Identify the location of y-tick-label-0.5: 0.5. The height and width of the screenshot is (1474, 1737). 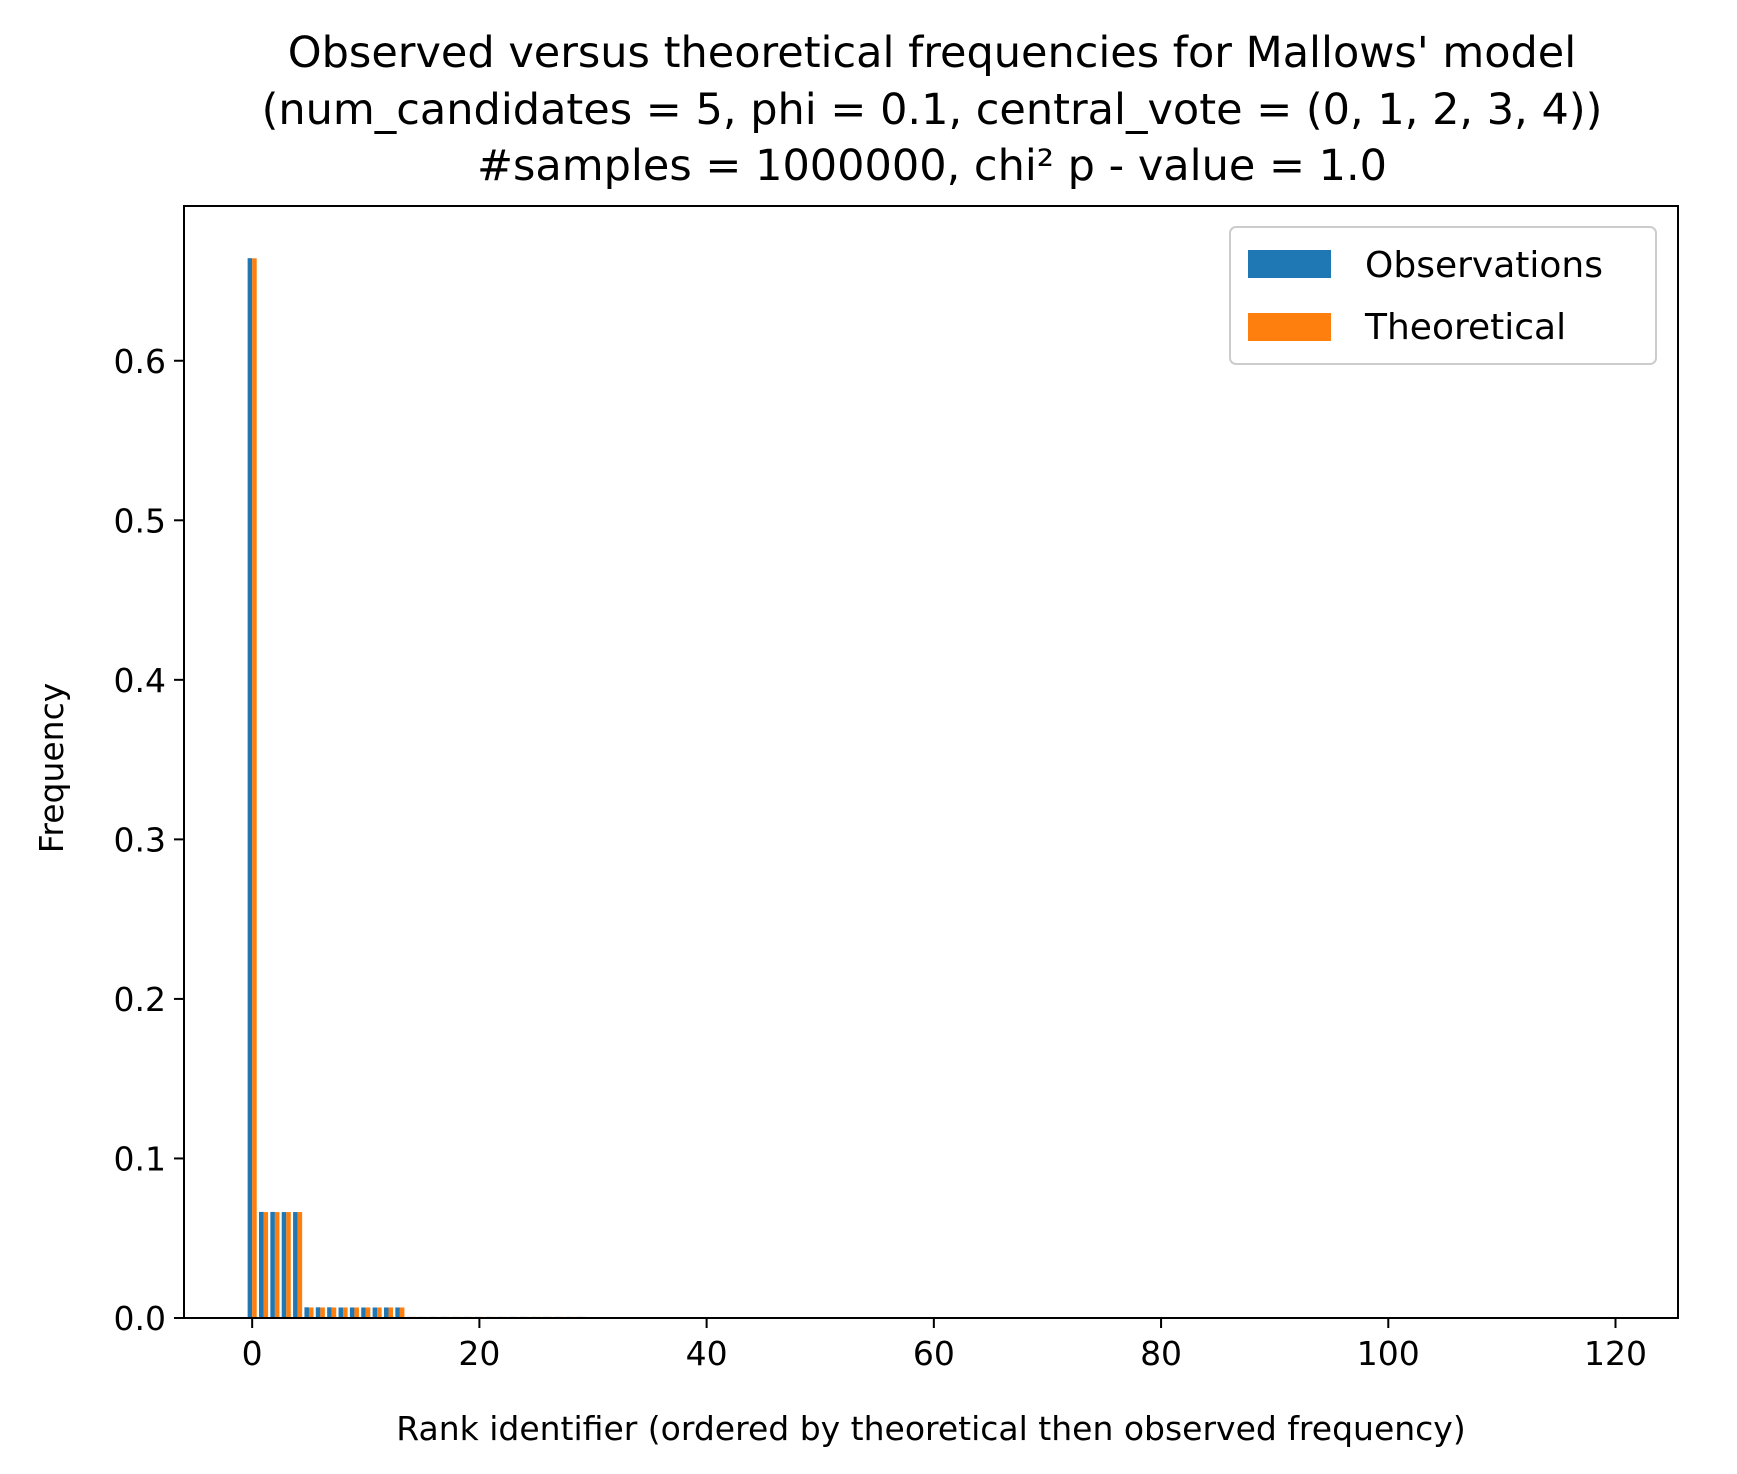
(140, 520).